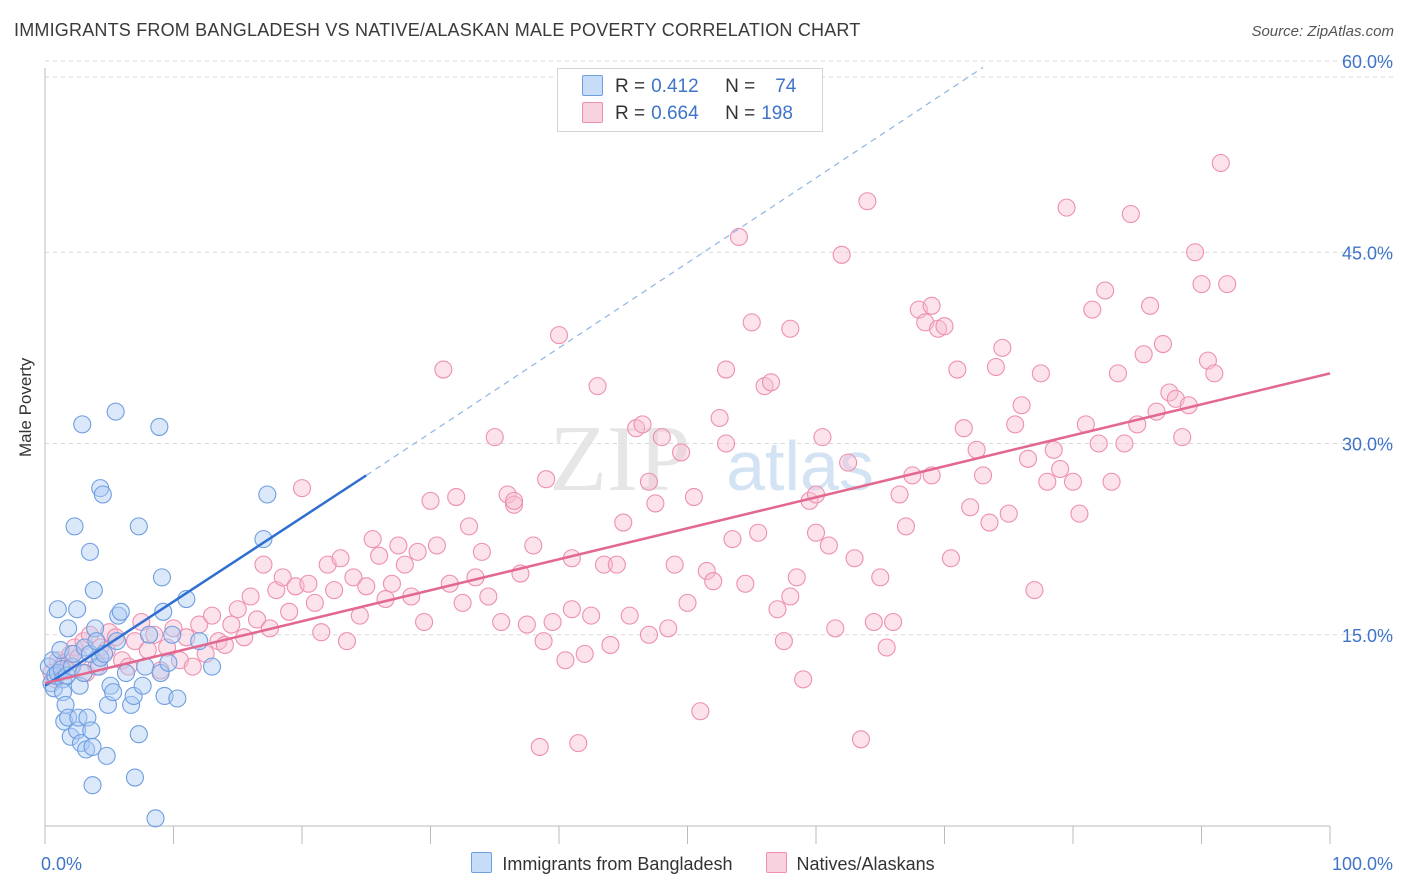  I want to click on x-tick-label: 100.0%, so click(1362, 864).